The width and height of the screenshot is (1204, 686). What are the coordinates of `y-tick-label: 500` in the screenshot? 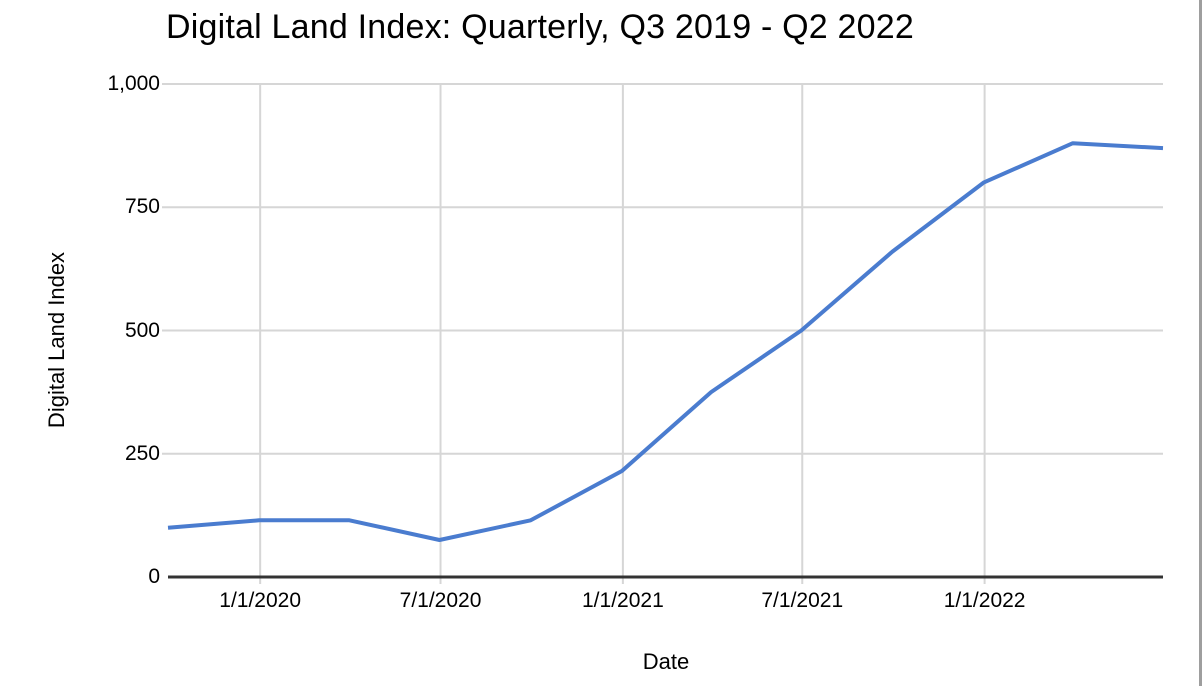 It's located at (142, 330).